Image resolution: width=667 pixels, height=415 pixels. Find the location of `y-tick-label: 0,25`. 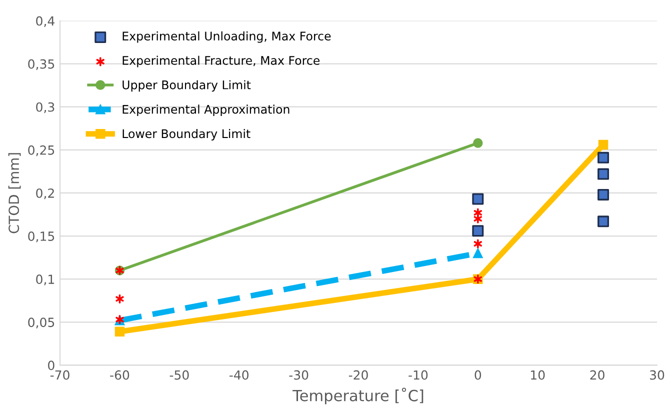

y-tick-label: 0,25 is located at coordinates (41, 150).